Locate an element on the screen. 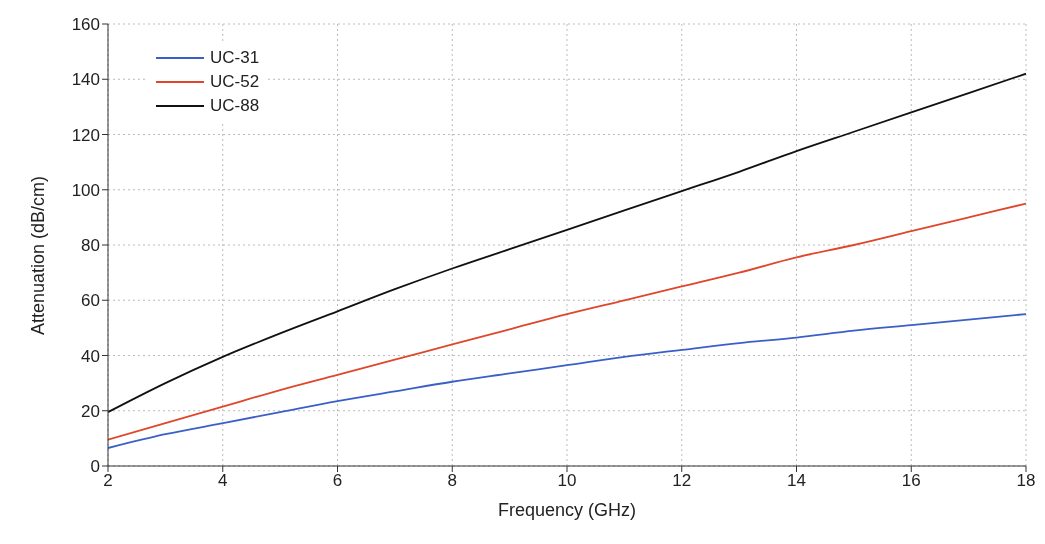 This screenshot has height=544, width=1045. x-tick-label: 18 is located at coordinates (1026, 481).